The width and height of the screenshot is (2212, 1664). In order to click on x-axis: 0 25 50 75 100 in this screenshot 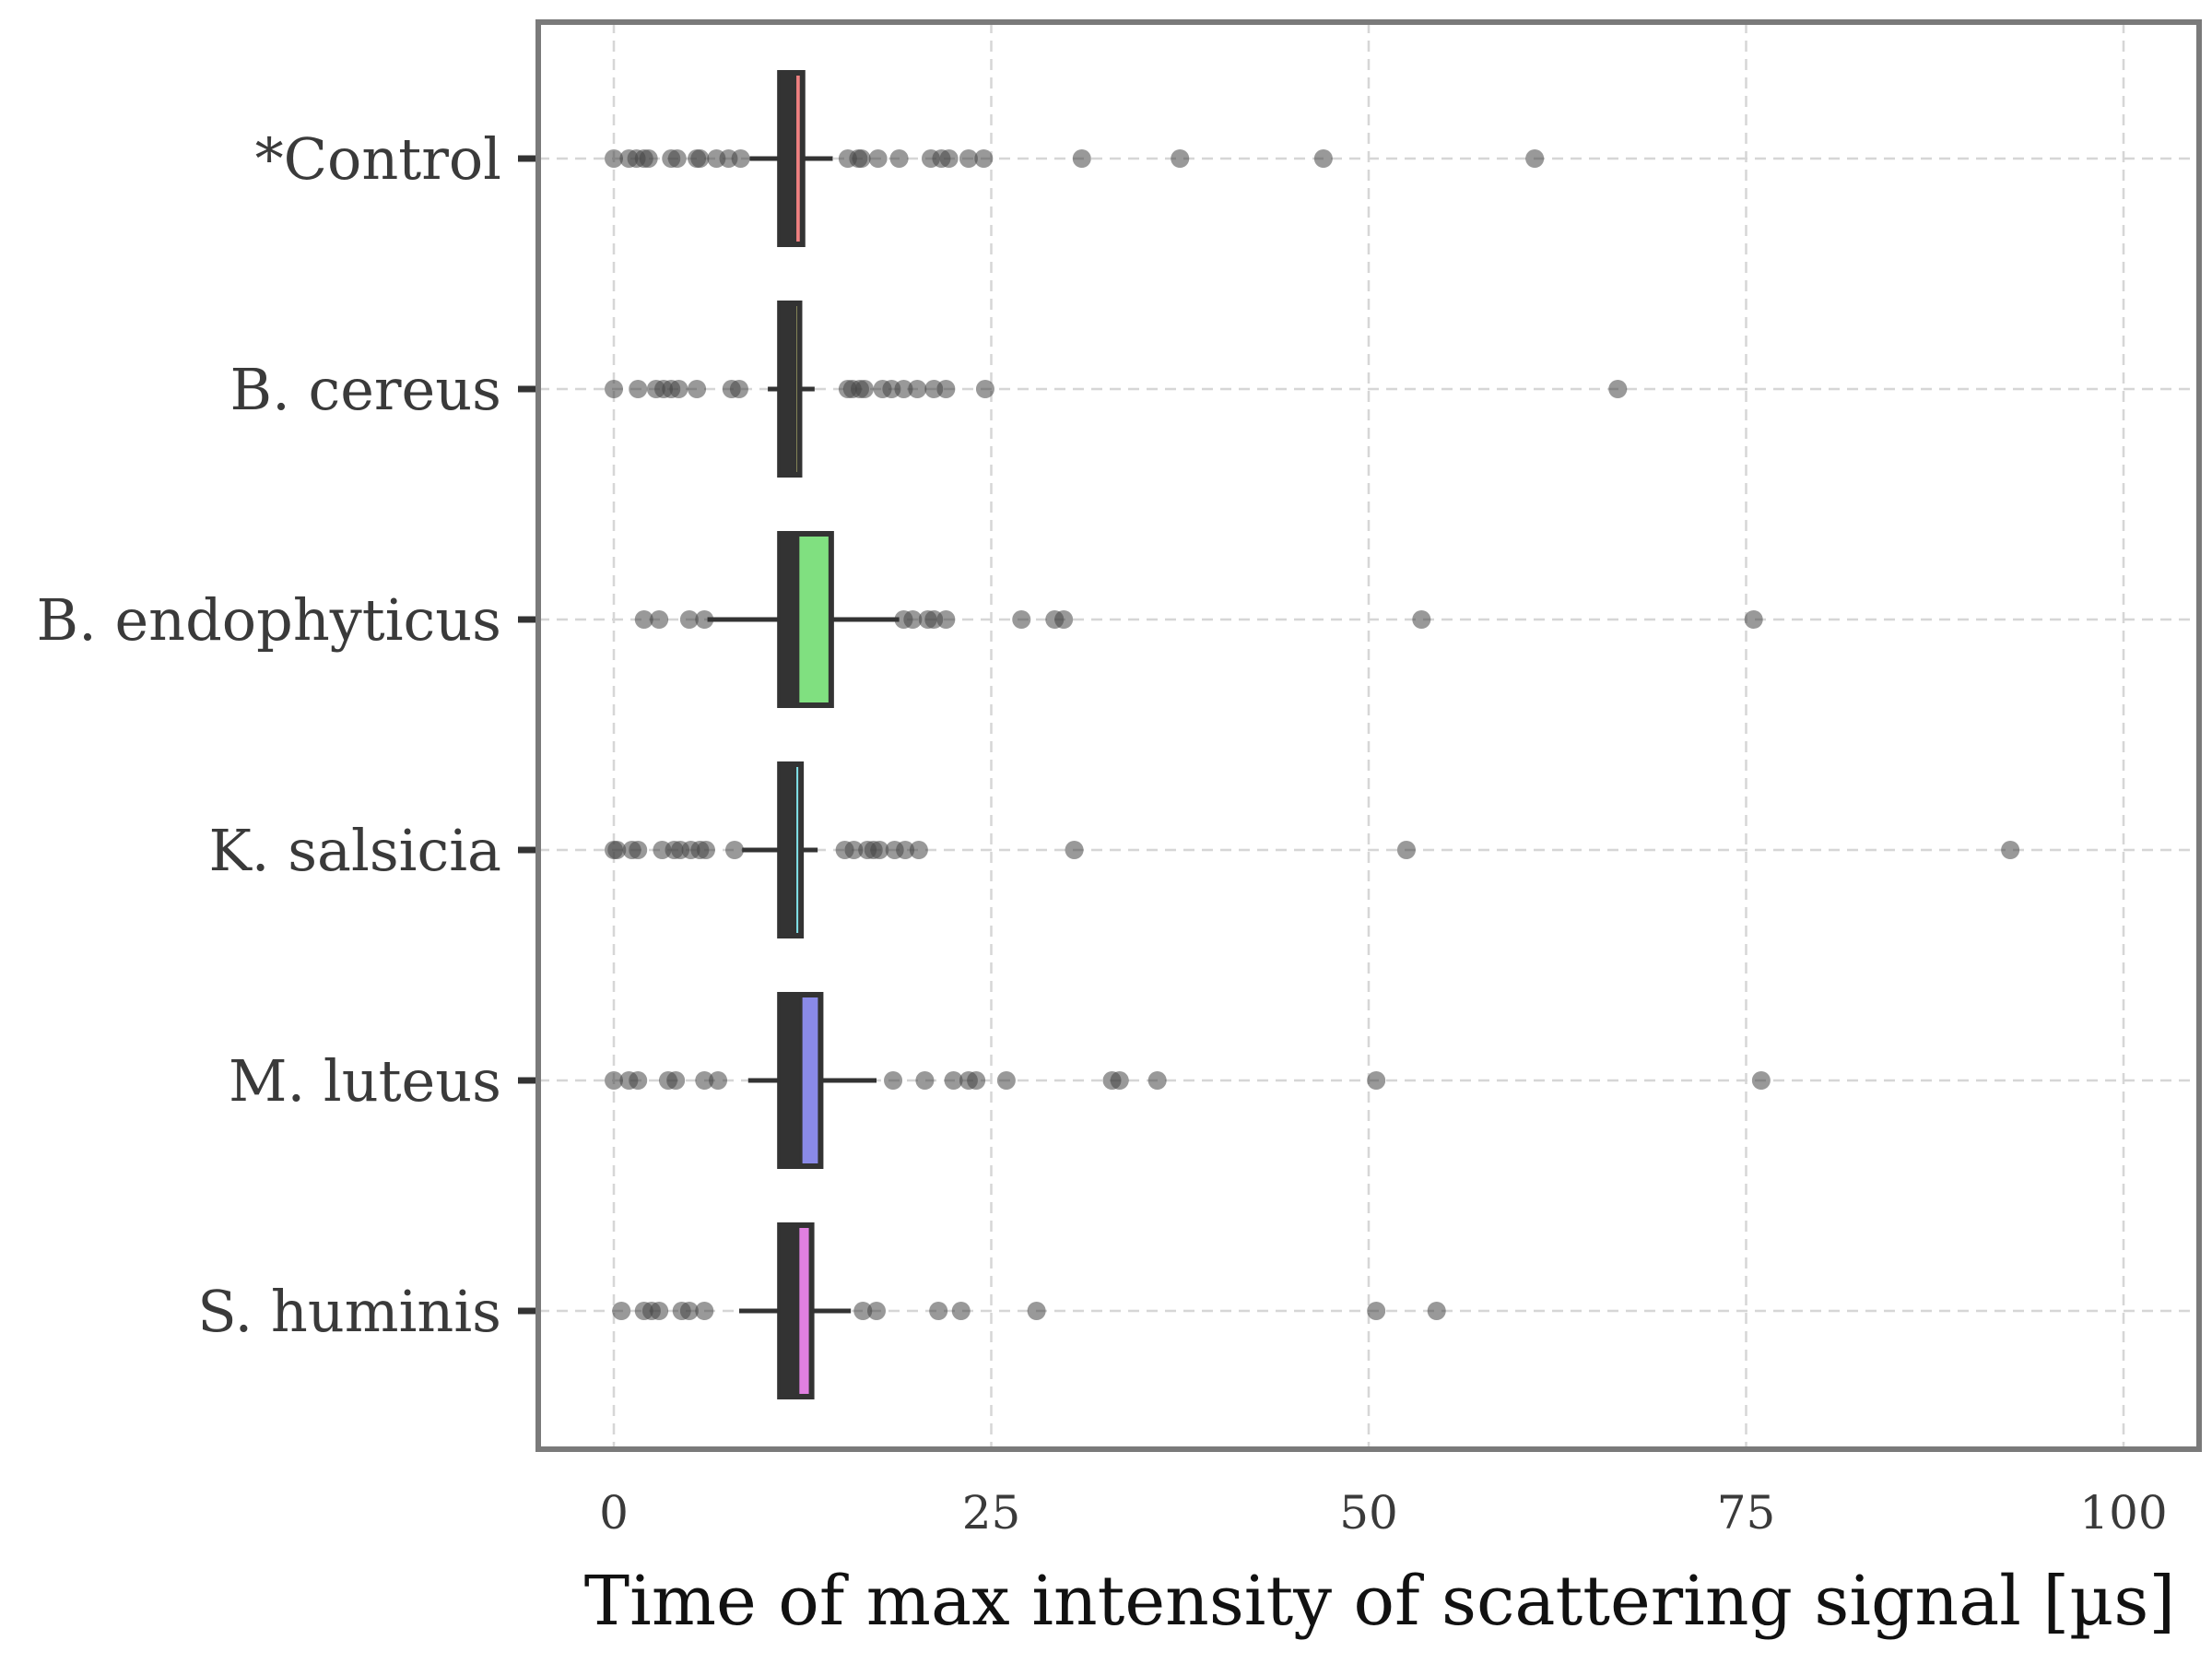, I will do `click(1383, 1513)`.